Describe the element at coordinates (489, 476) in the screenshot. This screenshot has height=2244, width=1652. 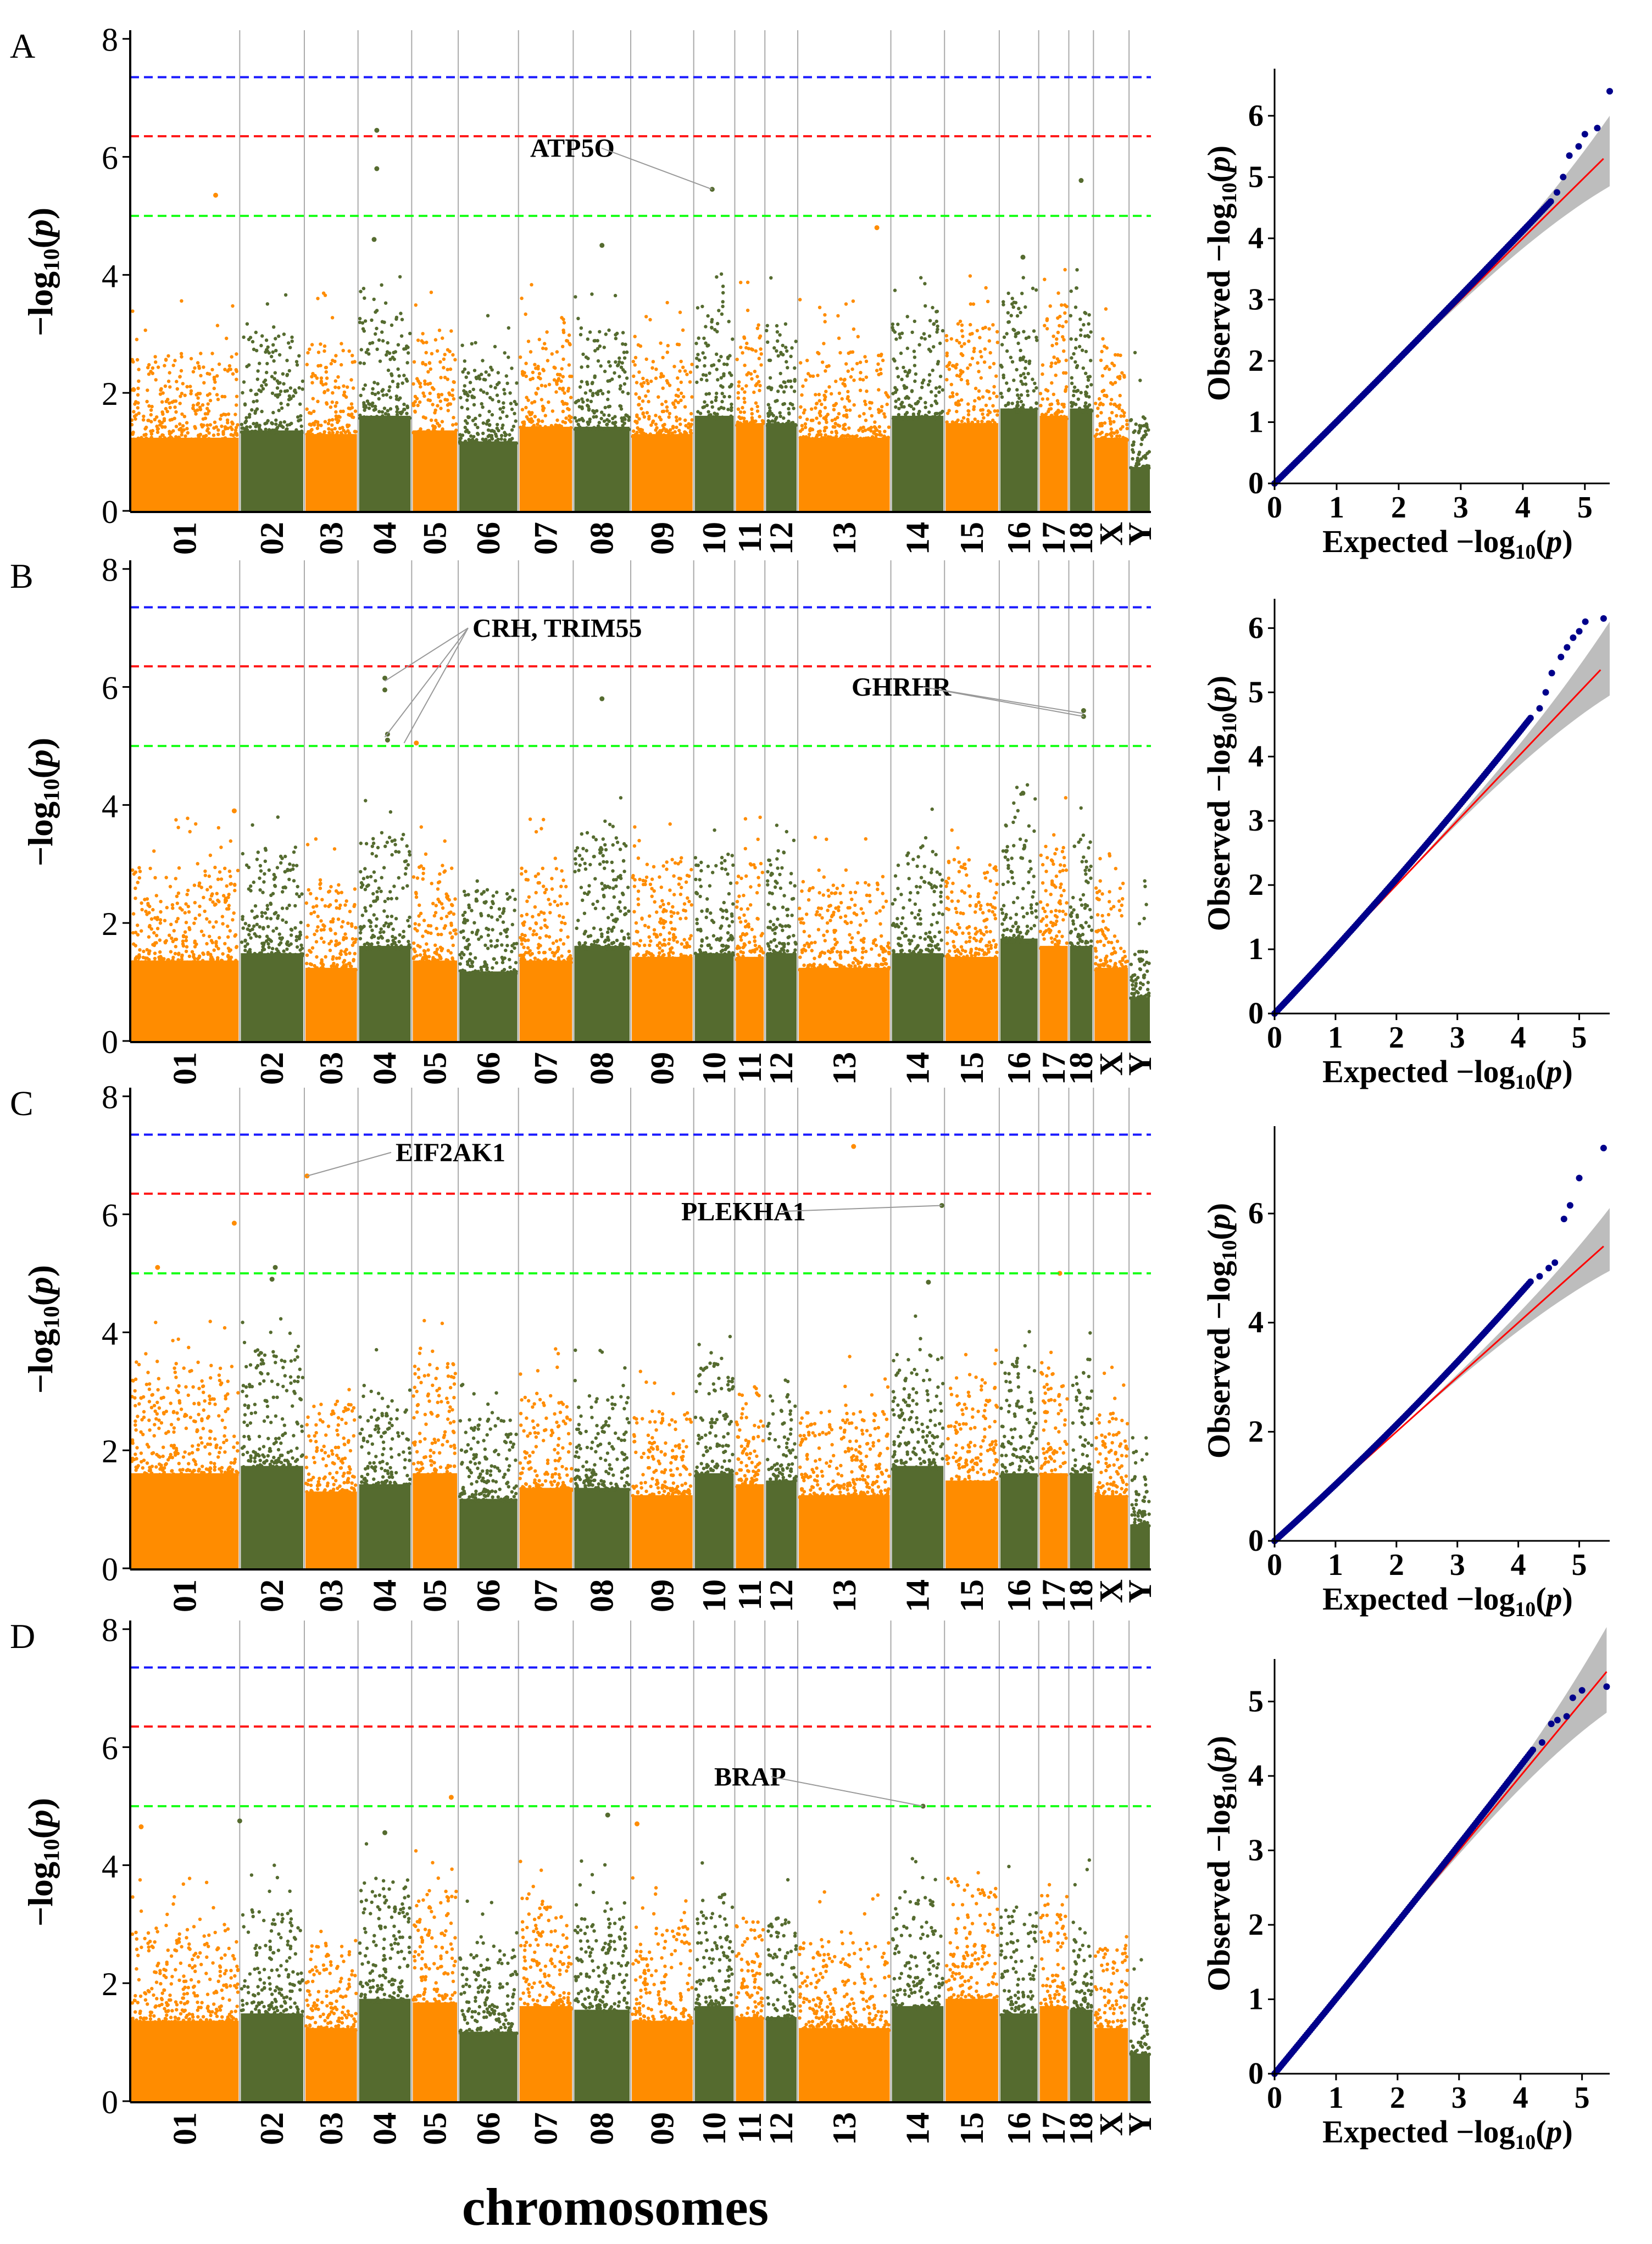
I see `dense-point-band` at that location.